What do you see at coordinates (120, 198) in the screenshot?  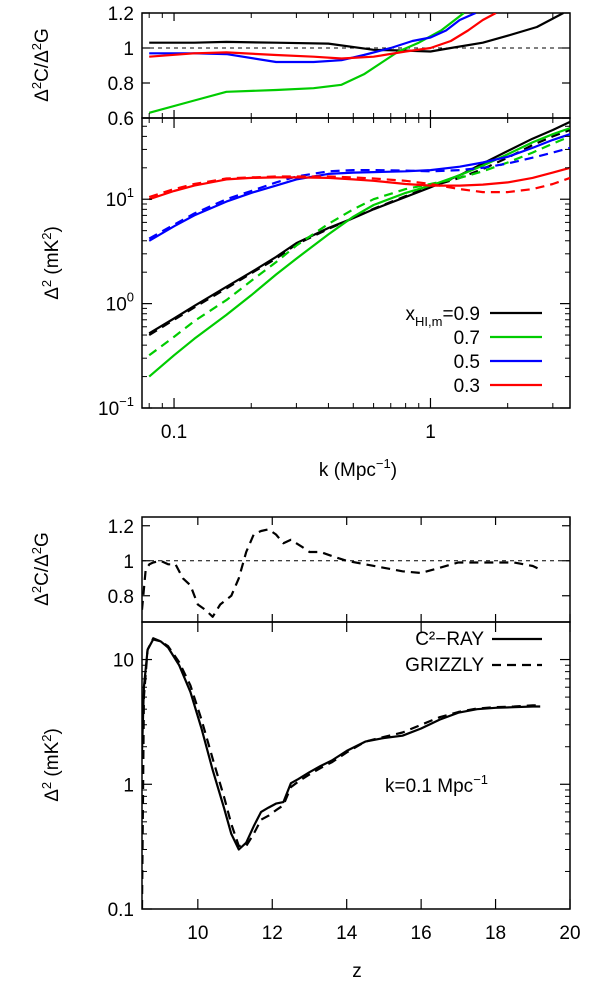 I see `ytick-label: 10¹` at bounding box center [120, 198].